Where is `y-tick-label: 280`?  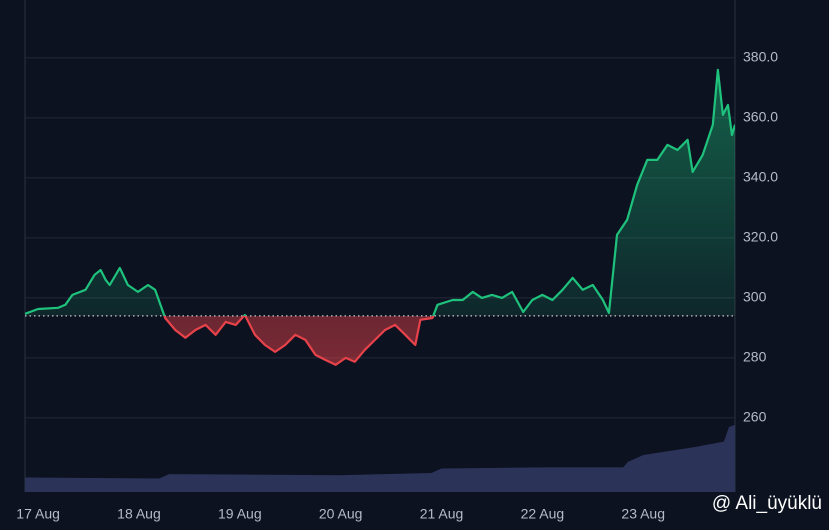
y-tick-label: 280 is located at coordinates (755, 357).